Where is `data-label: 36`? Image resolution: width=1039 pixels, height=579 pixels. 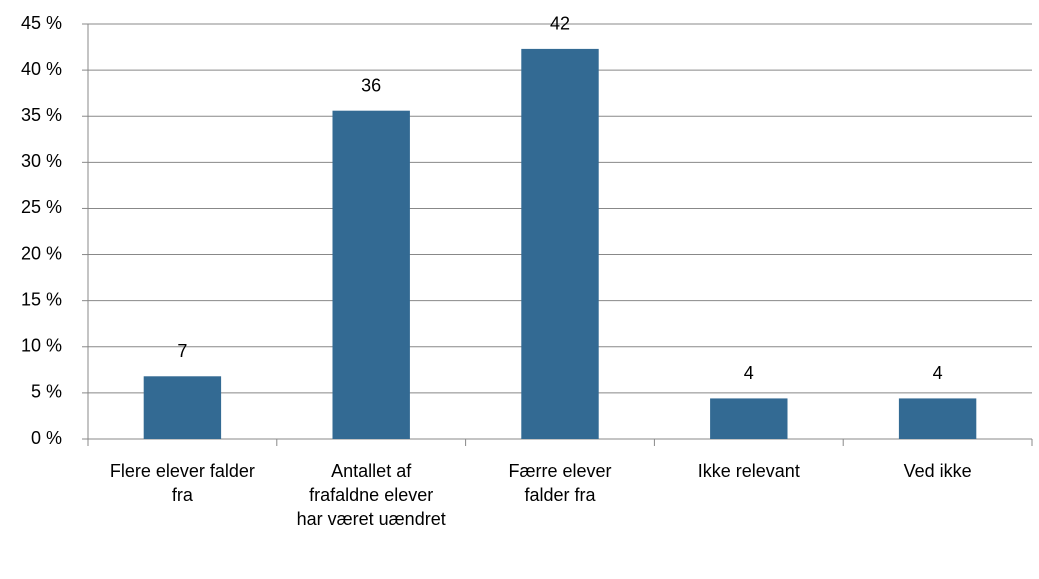 data-label: 36 is located at coordinates (371, 85).